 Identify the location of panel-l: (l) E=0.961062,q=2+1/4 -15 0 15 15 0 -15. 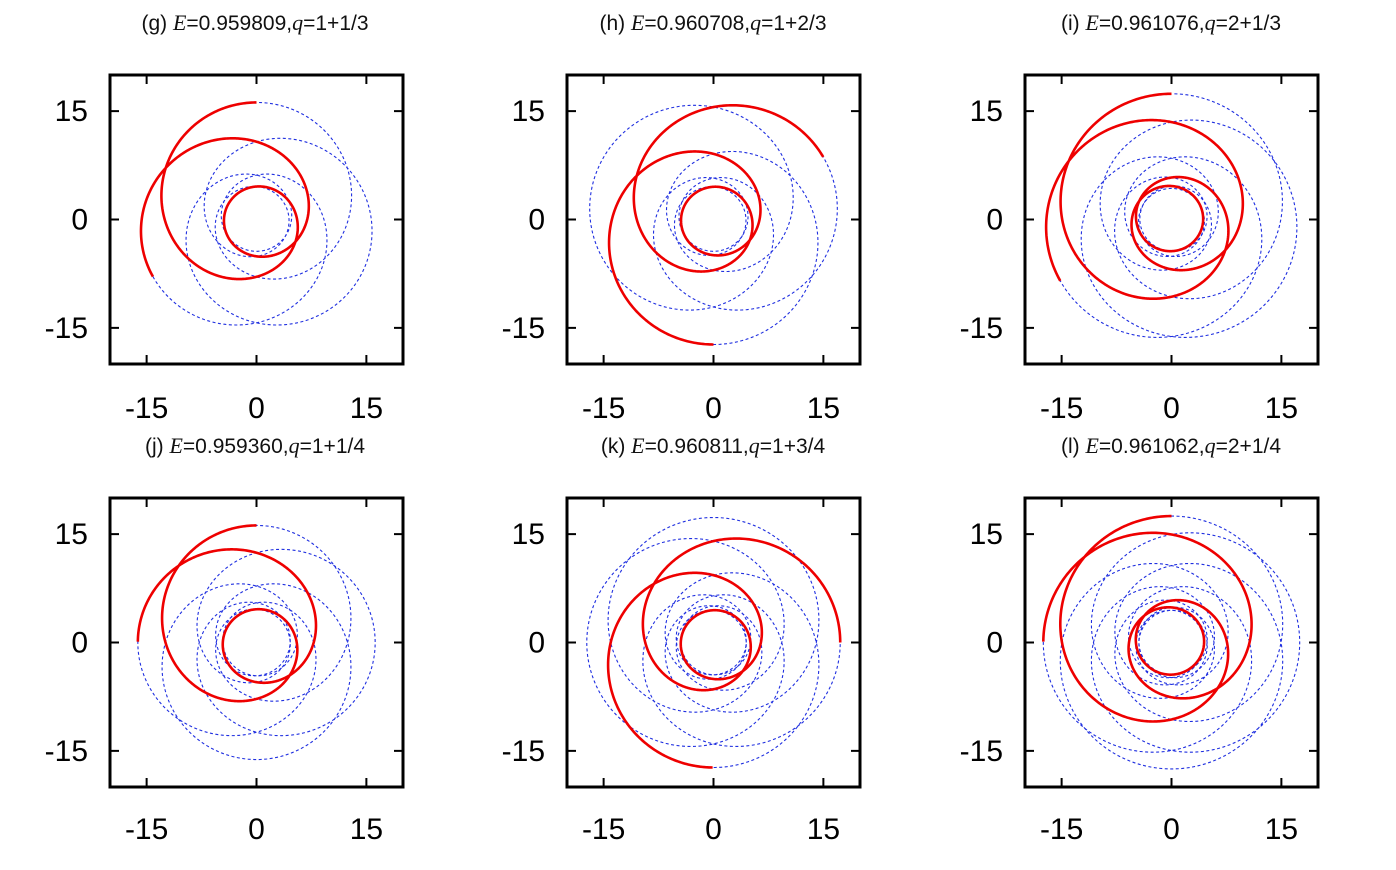
(1140, 639).